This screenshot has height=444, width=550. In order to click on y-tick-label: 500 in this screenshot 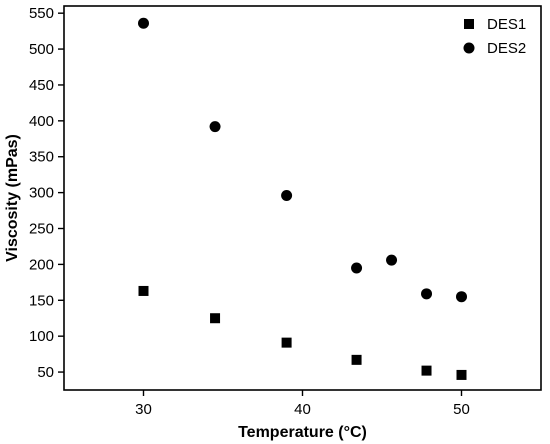, I will do `click(41, 49)`.